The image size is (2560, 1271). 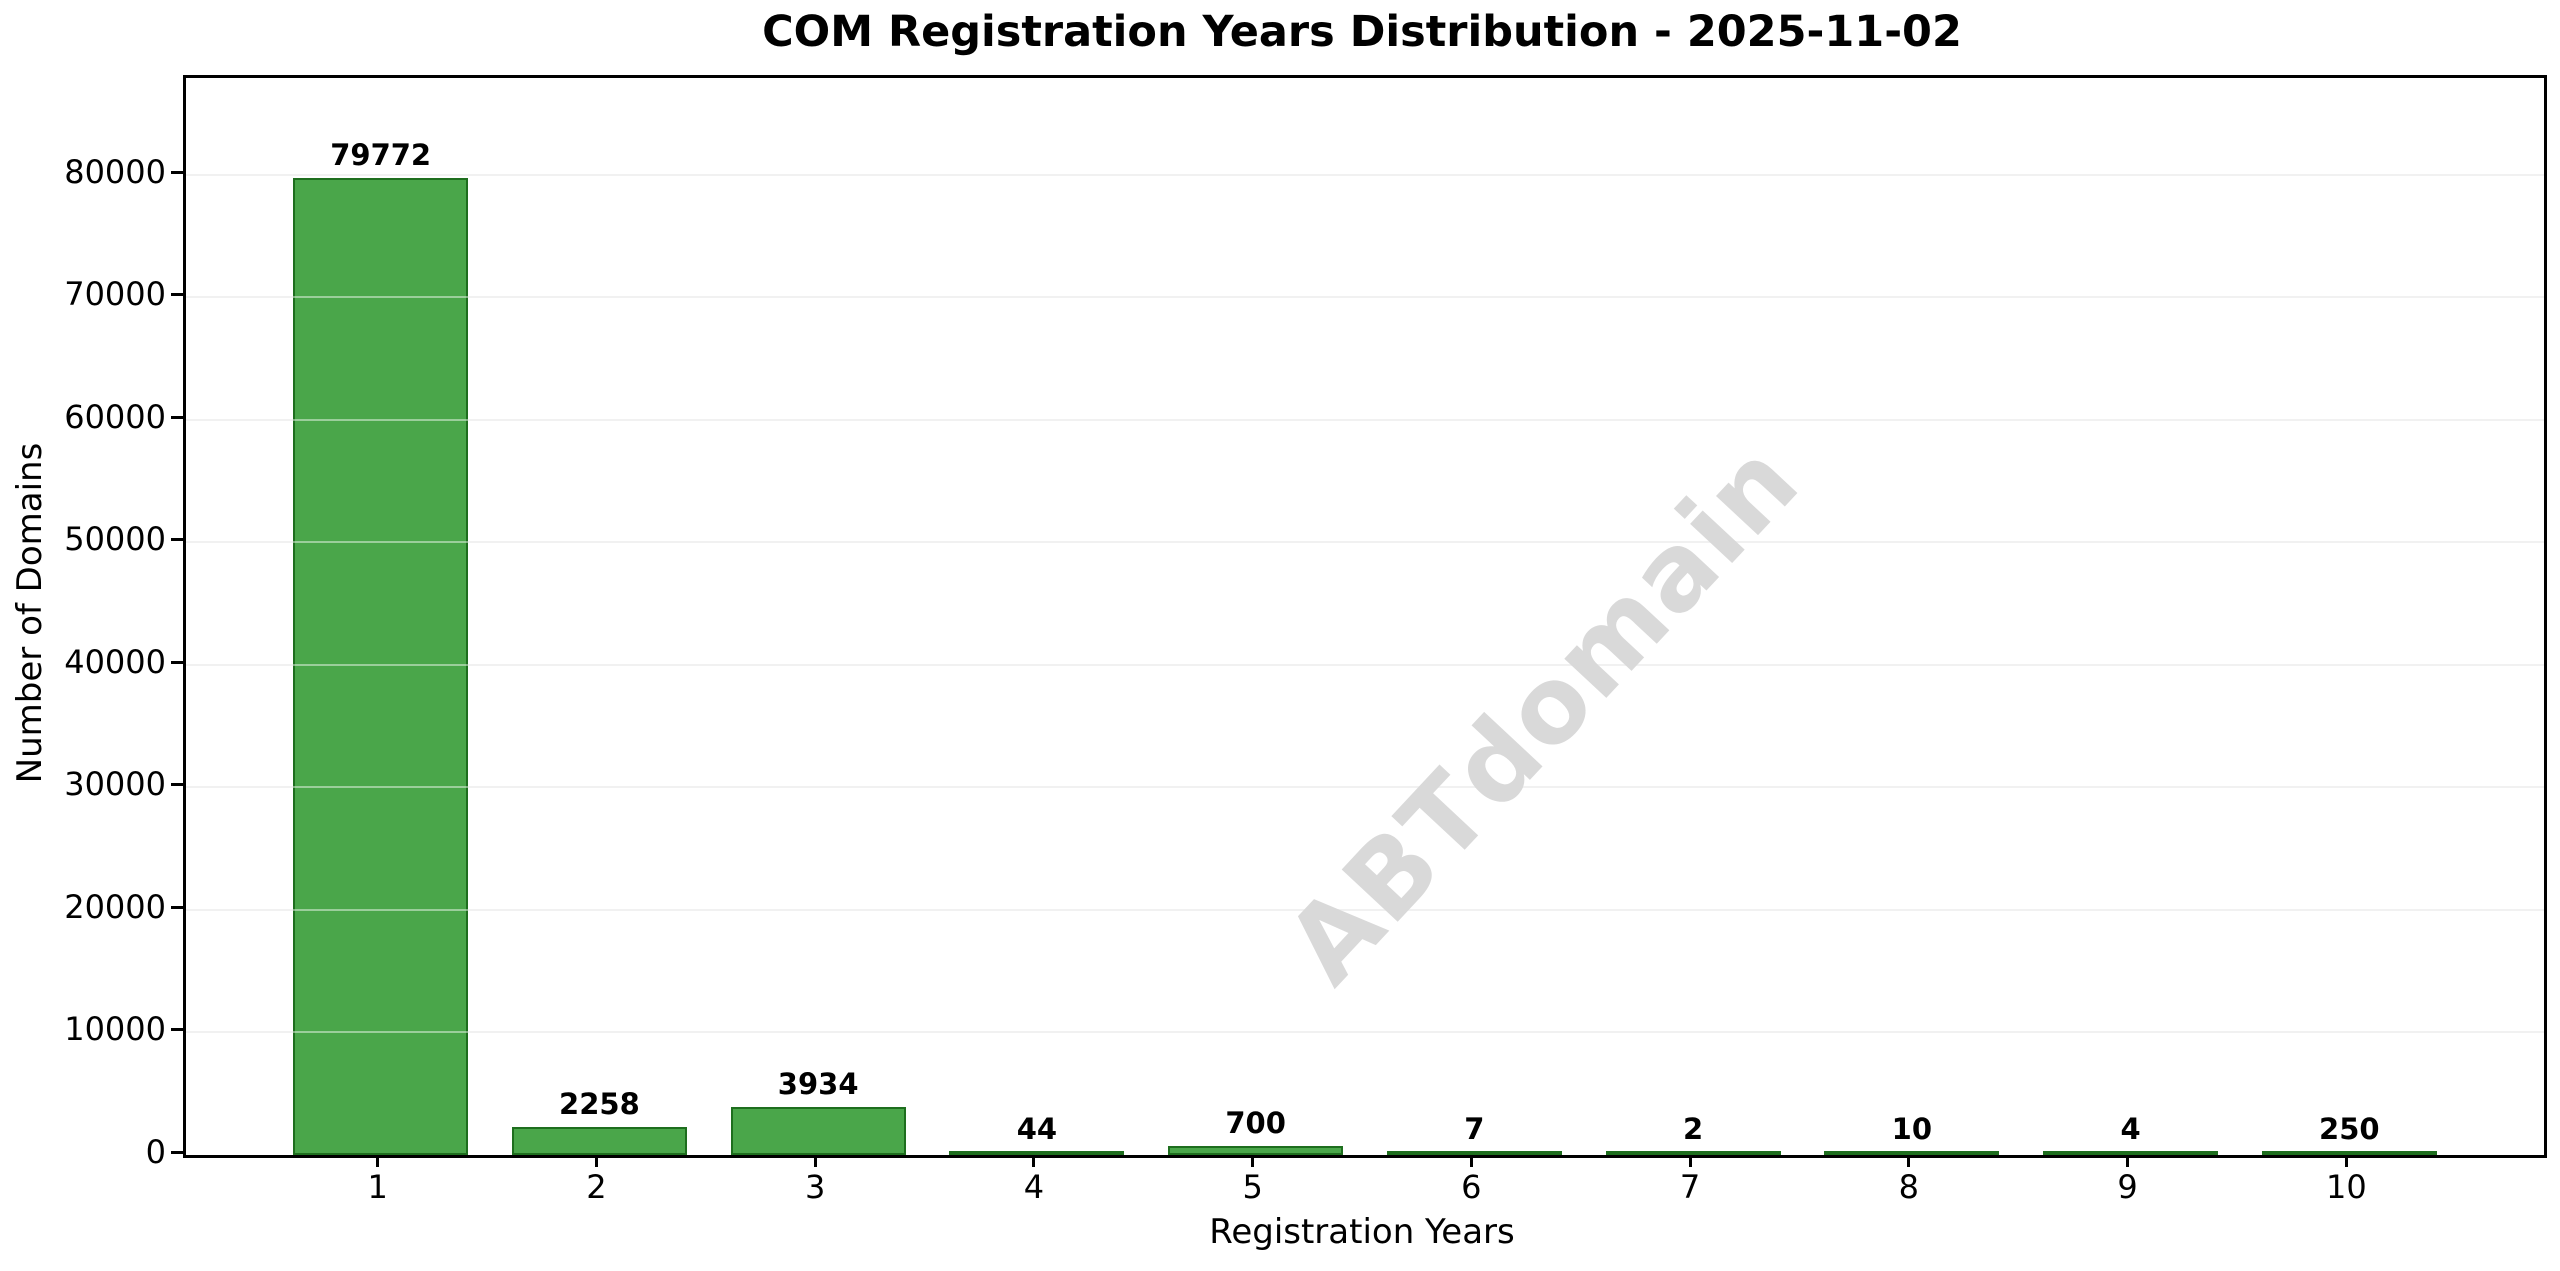 What do you see at coordinates (2130, 1129) in the screenshot?
I see `bar-value-label-9: 4` at bounding box center [2130, 1129].